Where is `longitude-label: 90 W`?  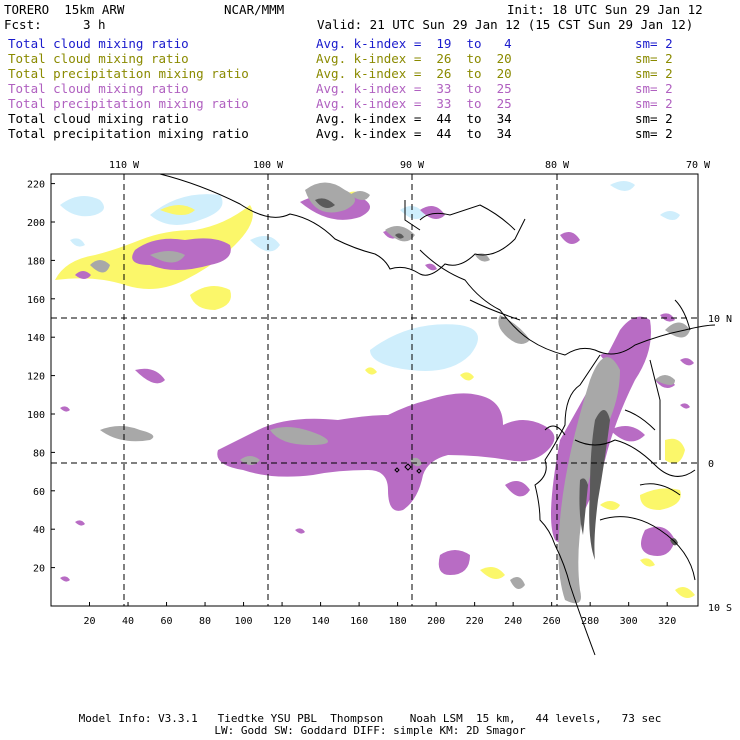 longitude-label: 90 W is located at coordinates (412, 165).